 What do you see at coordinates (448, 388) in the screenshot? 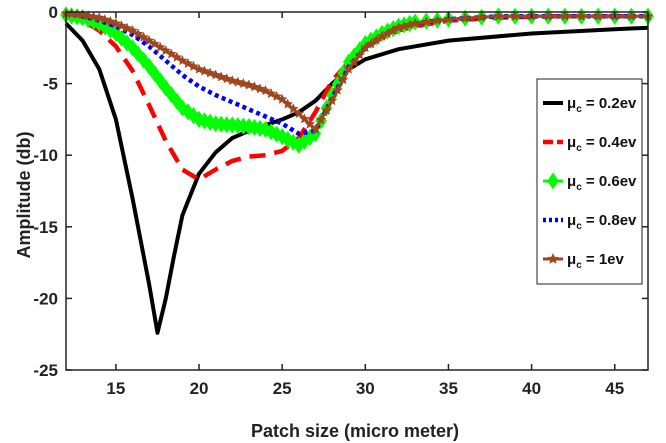
I see `x-tick-label: 35` at bounding box center [448, 388].